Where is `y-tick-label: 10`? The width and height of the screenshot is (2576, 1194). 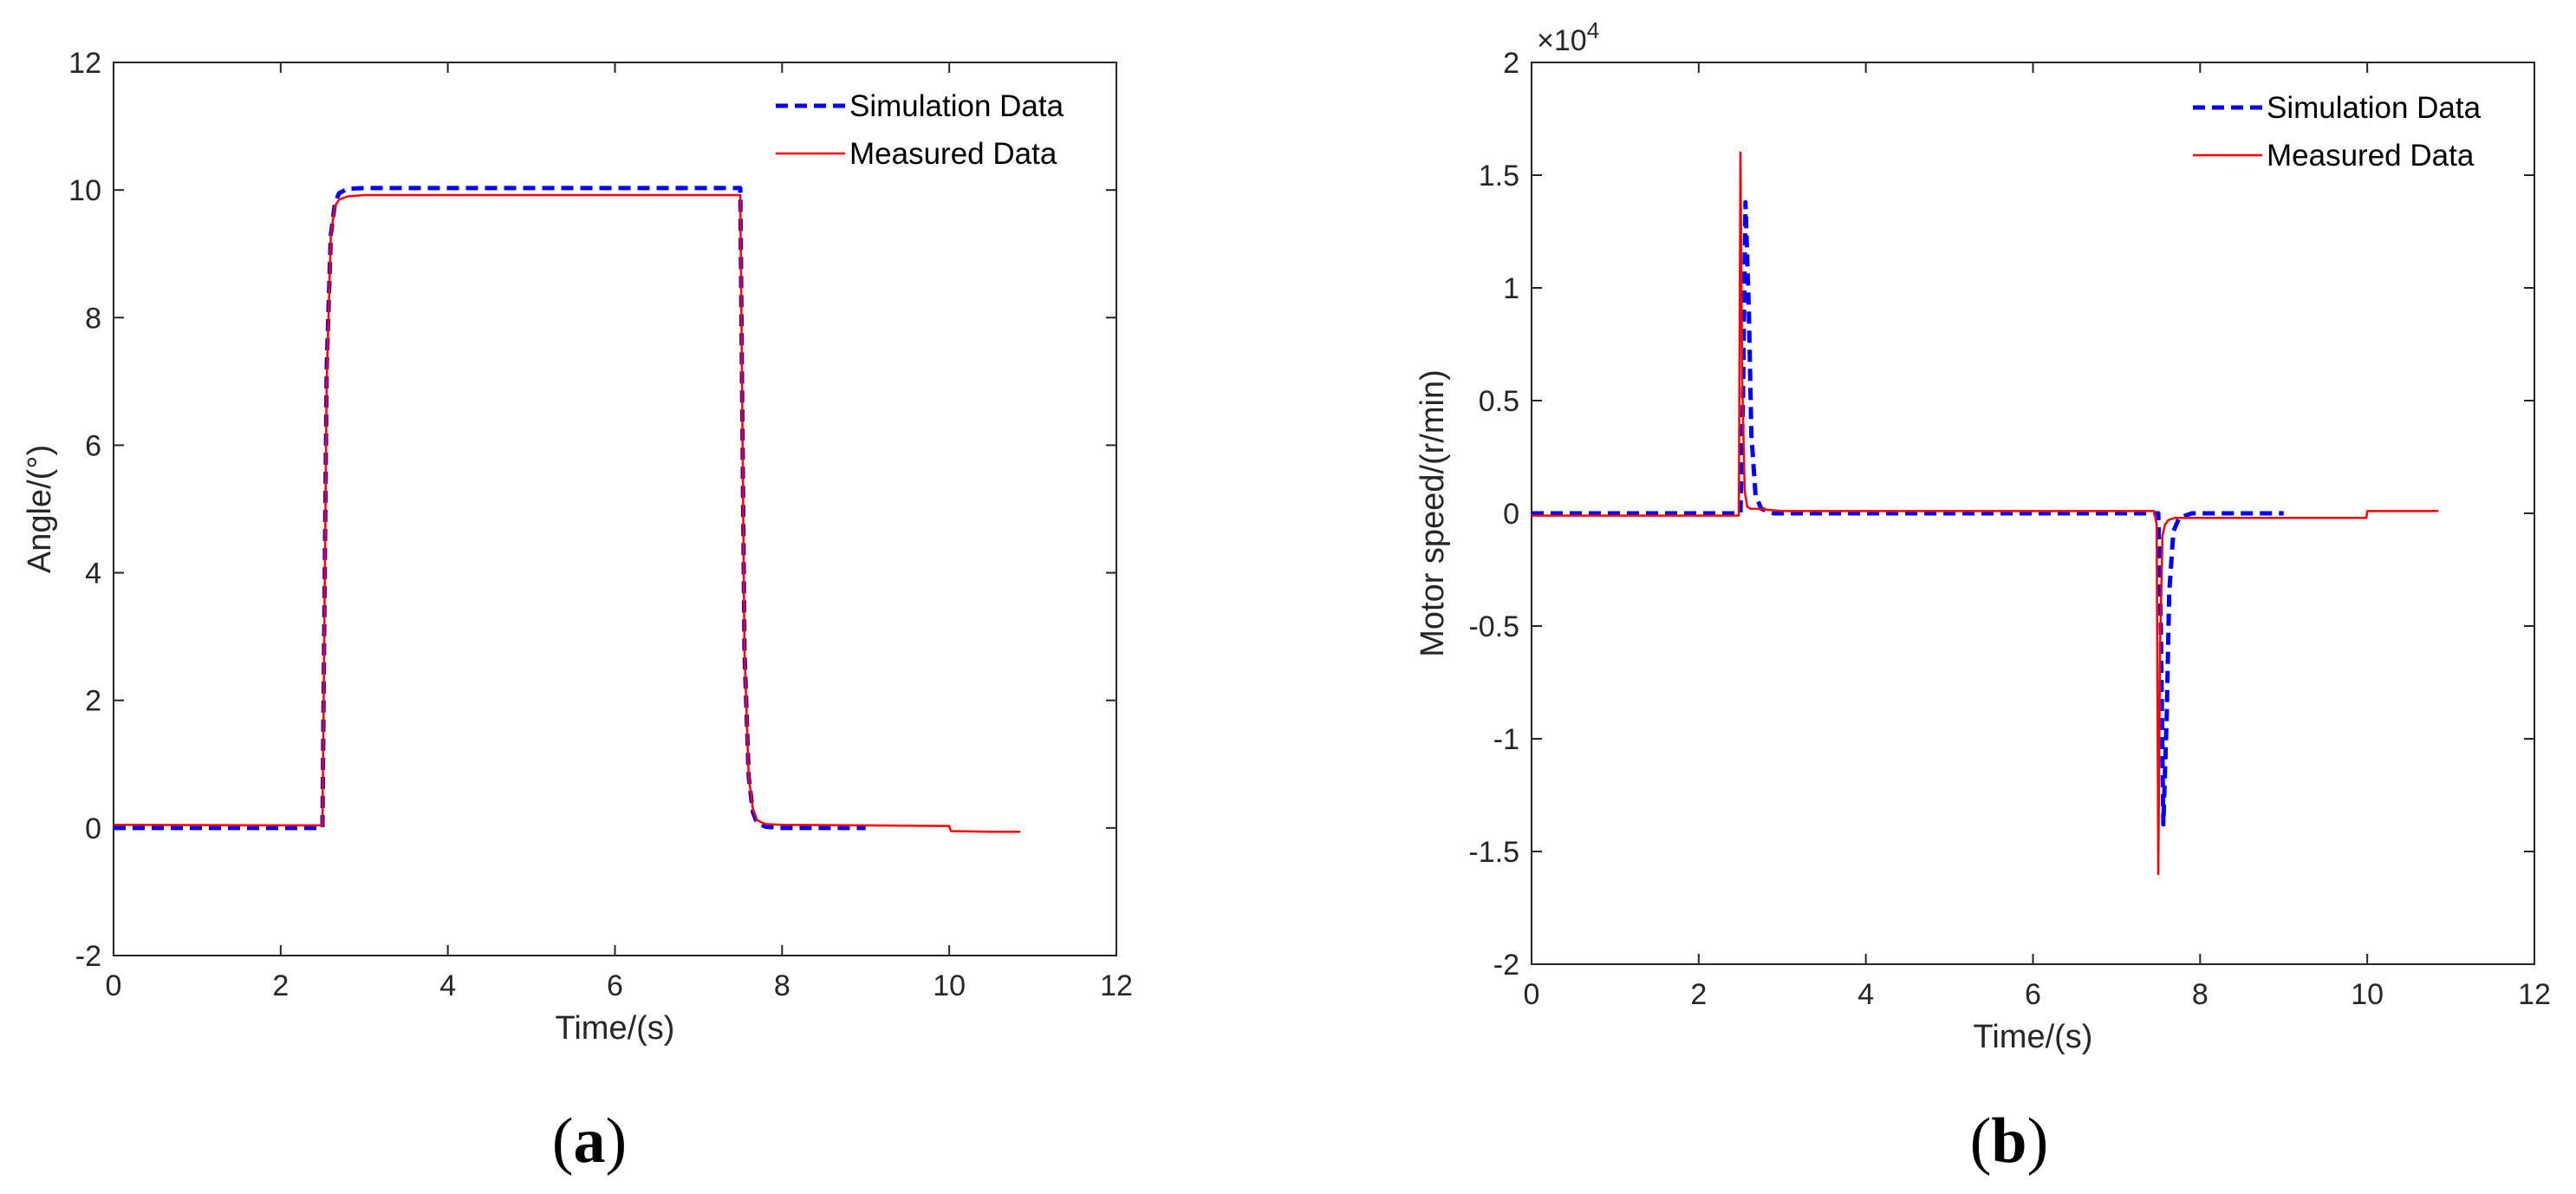
y-tick-label: 10 is located at coordinates (84, 190).